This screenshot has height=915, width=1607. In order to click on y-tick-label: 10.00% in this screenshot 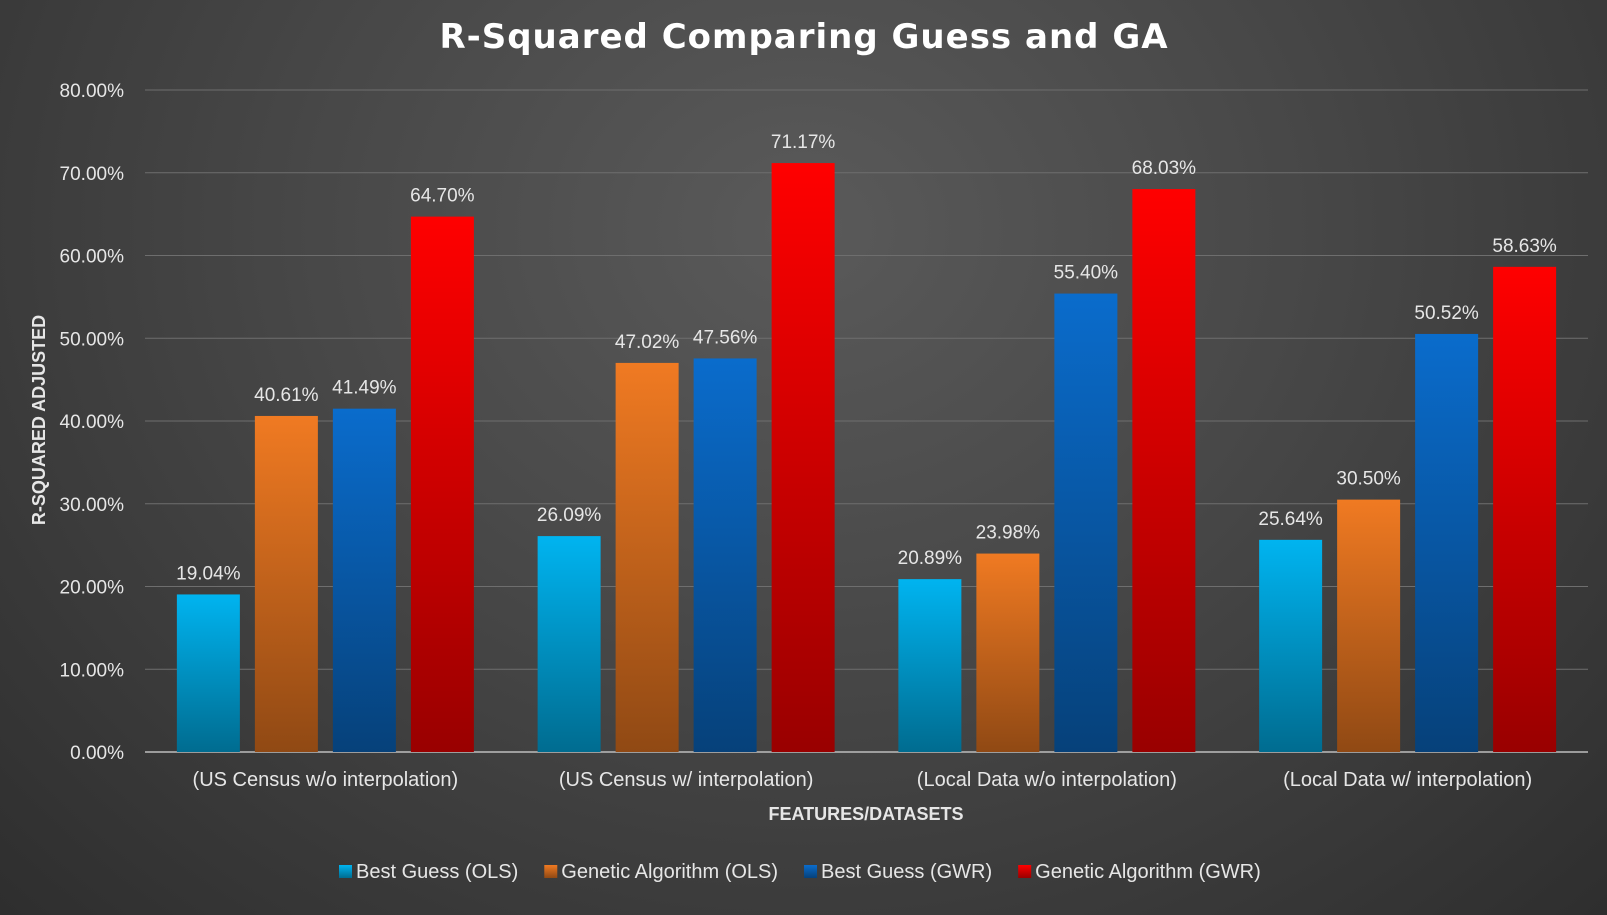, I will do `click(92, 670)`.